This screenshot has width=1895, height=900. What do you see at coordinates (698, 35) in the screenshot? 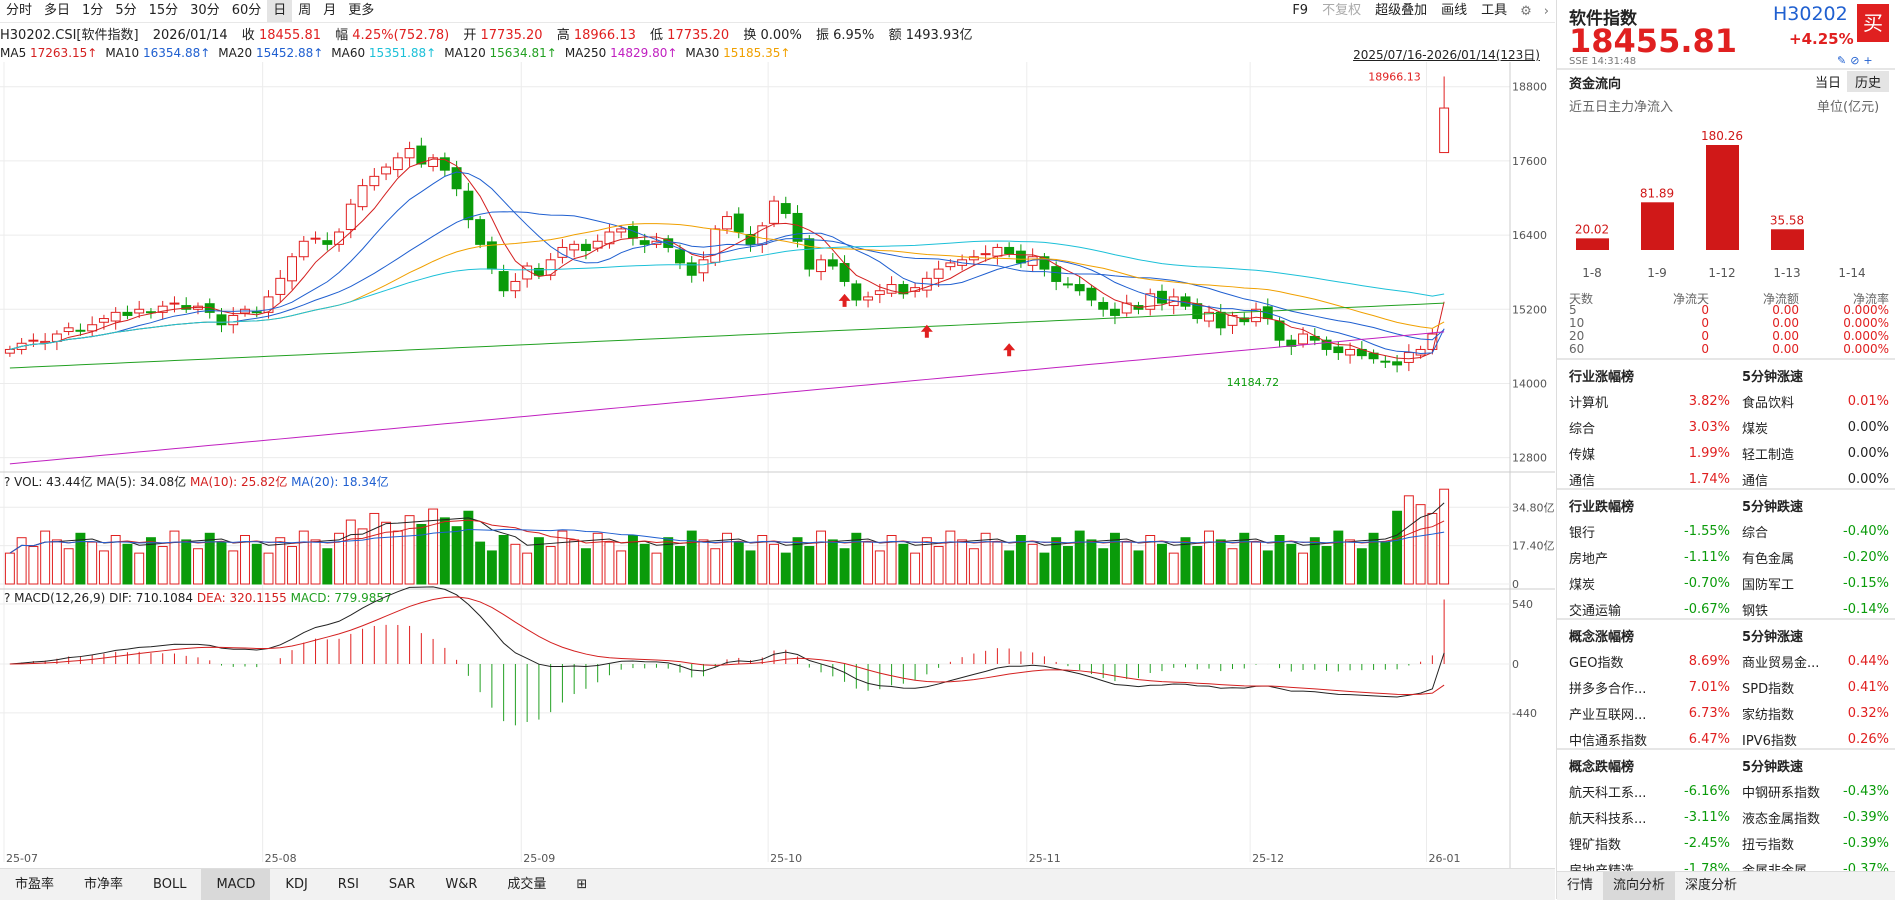
I see `low-value: 17735.20` at bounding box center [698, 35].